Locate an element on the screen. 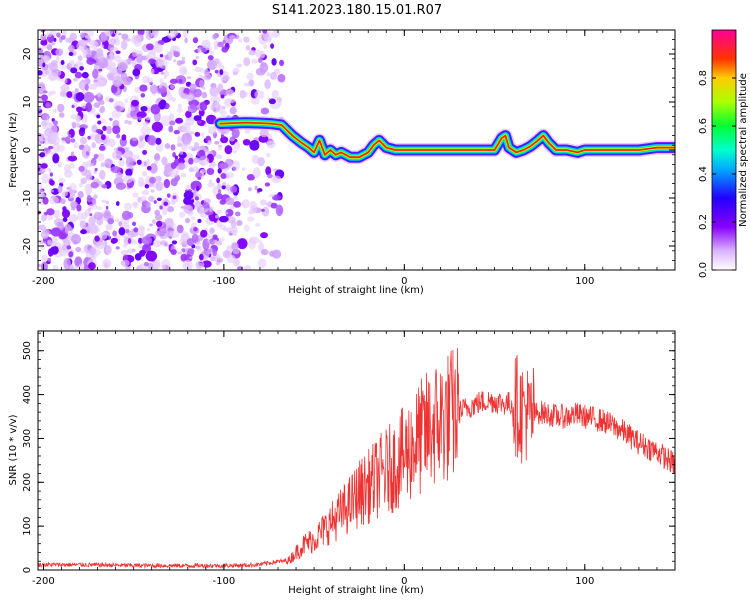  spectrogram-noise is located at coordinates (162, 150).